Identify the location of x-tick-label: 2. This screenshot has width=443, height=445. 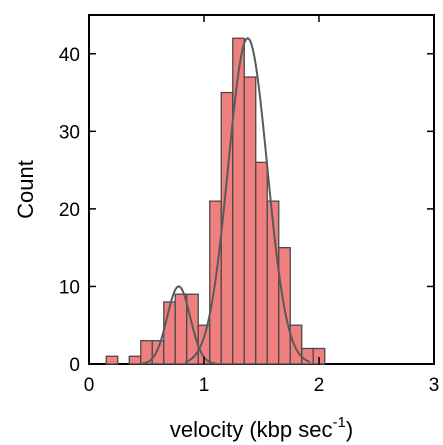
(319, 385).